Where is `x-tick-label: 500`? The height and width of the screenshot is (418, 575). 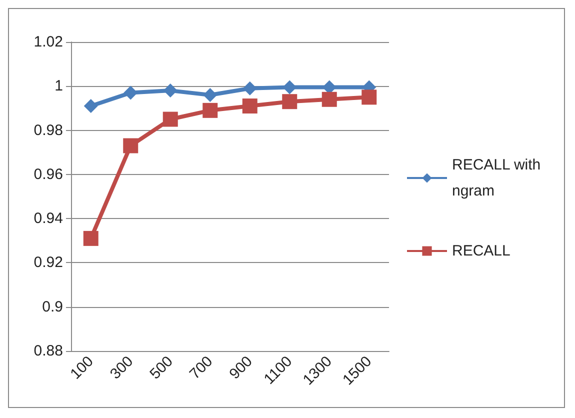
x-tick-label: 500 is located at coordinates (161, 367).